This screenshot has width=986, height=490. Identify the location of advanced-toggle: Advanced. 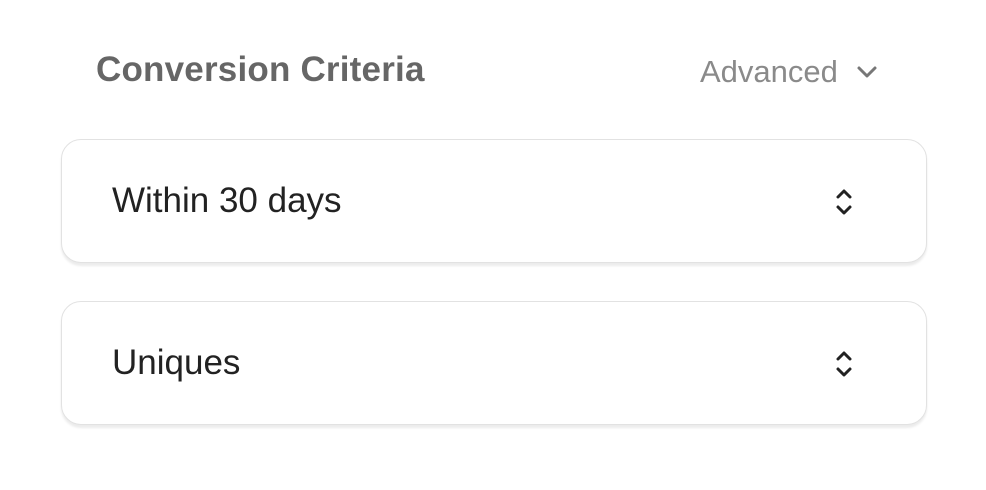
(789, 72).